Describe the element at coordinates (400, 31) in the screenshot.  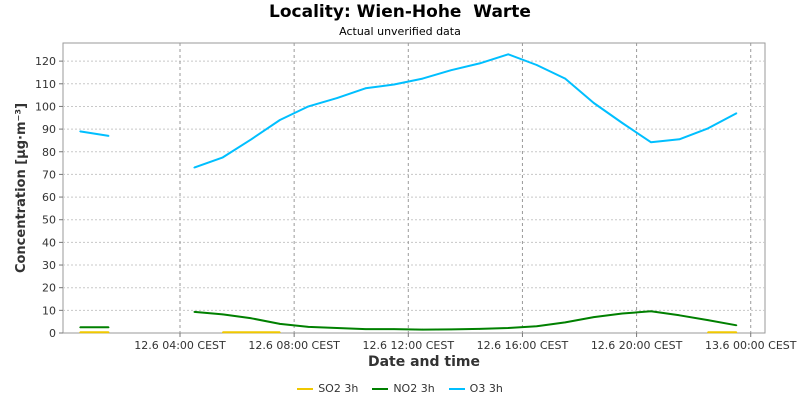
I see `chart-subtitle: Actual unverified data` at that location.